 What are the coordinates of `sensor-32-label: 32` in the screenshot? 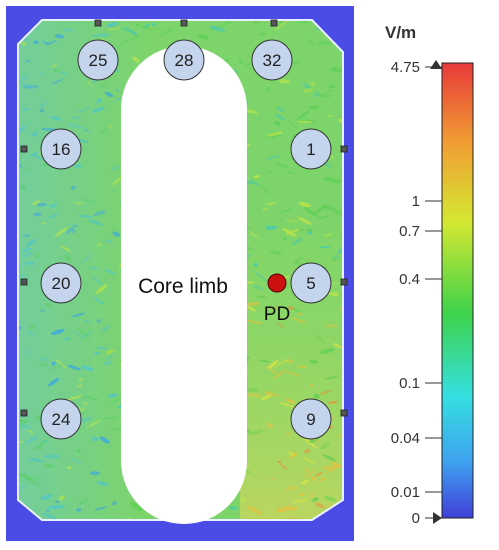 It's located at (272, 60).